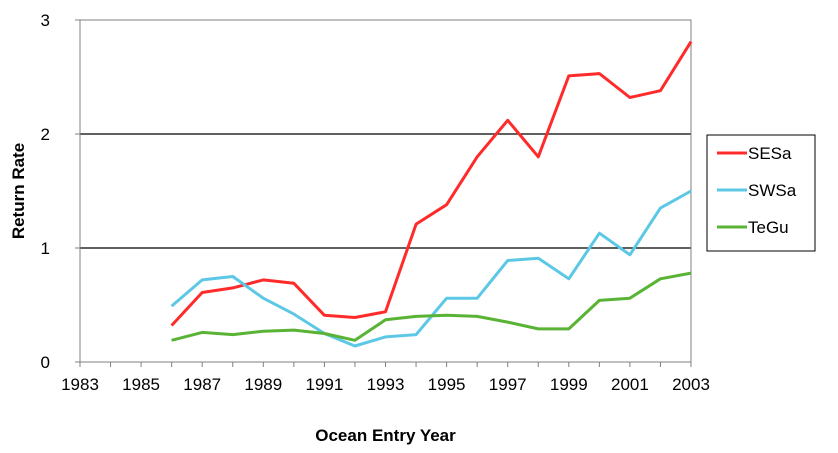  What do you see at coordinates (263, 384) in the screenshot?
I see `x-tick-label: 1989` at bounding box center [263, 384].